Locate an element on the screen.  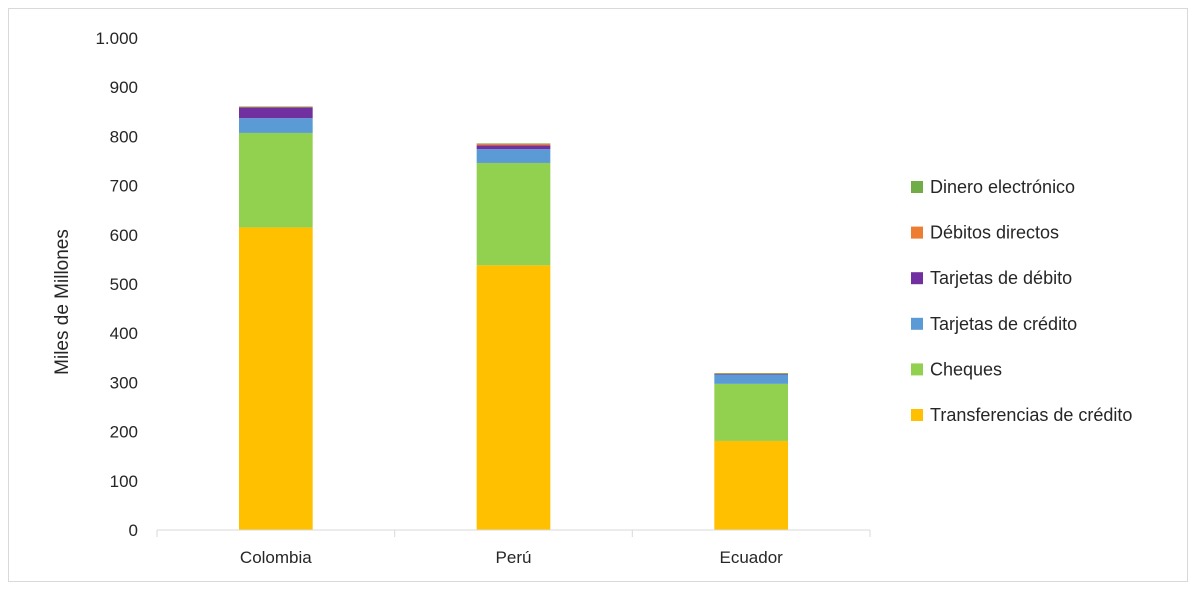
legend-label: Dinero electrónico is located at coordinates (1002, 187).